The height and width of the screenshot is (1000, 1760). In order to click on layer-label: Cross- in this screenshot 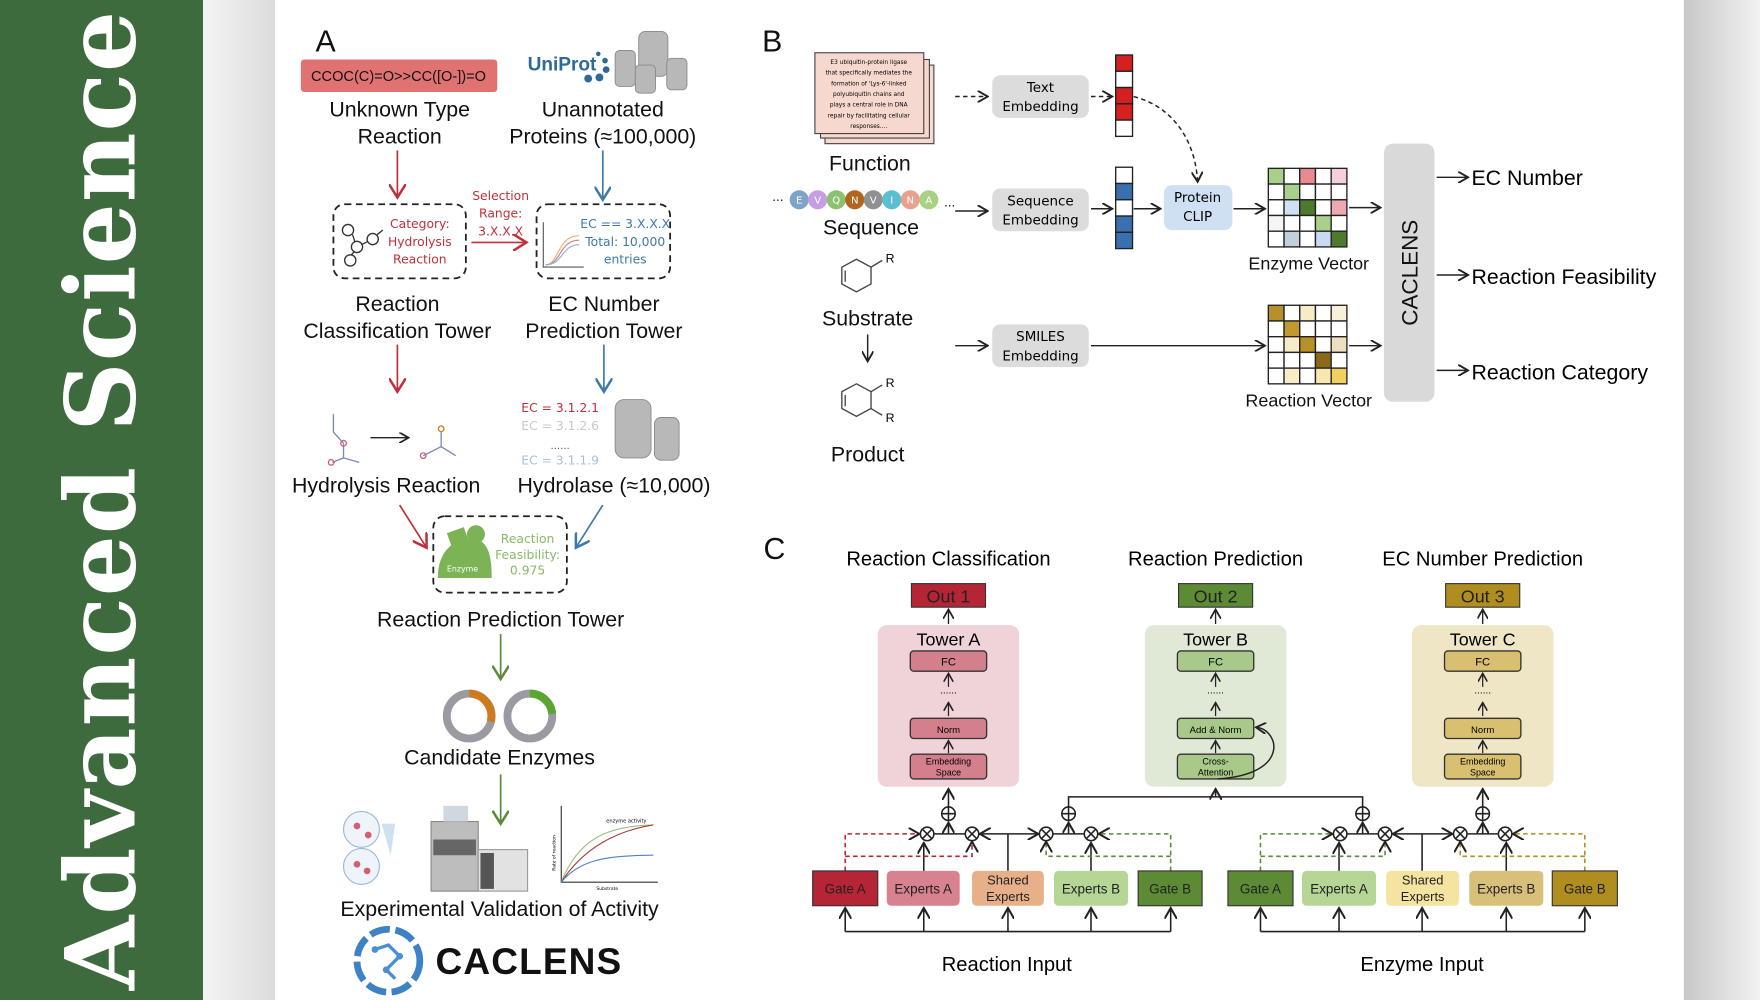, I will do `click(1215, 761)`.